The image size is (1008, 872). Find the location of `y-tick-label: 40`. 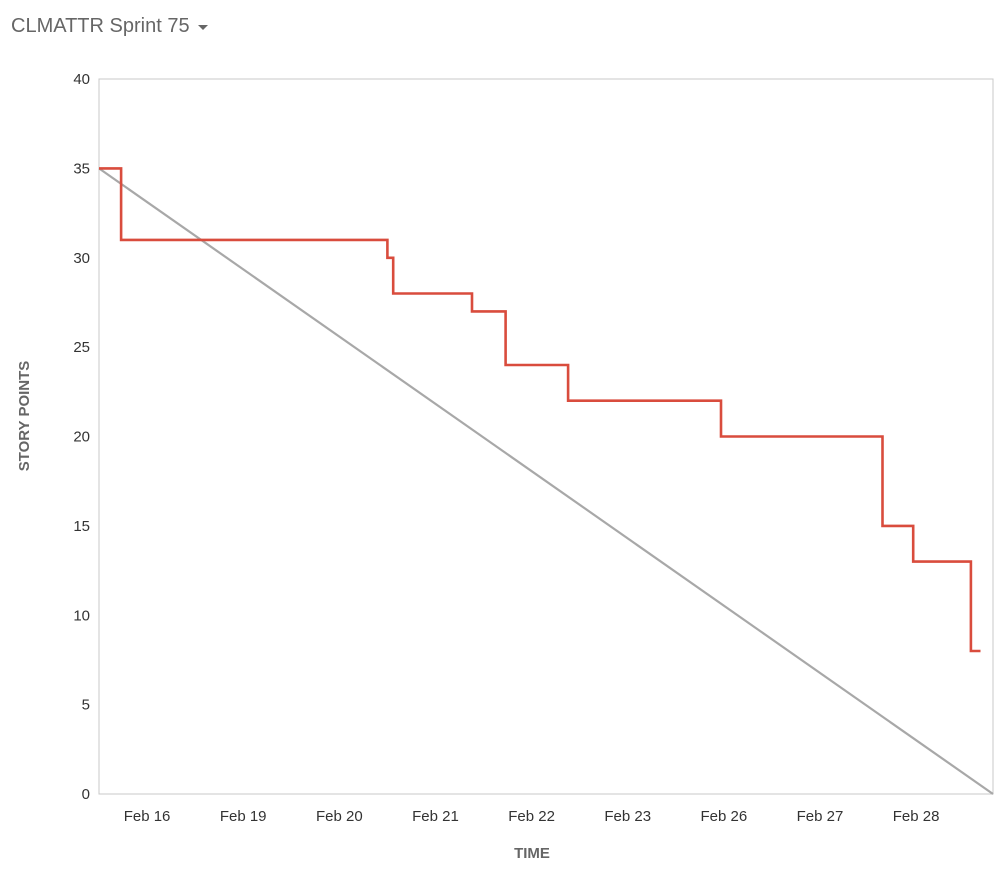

y-tick-label: 40 is located at coordinates (81, 79).